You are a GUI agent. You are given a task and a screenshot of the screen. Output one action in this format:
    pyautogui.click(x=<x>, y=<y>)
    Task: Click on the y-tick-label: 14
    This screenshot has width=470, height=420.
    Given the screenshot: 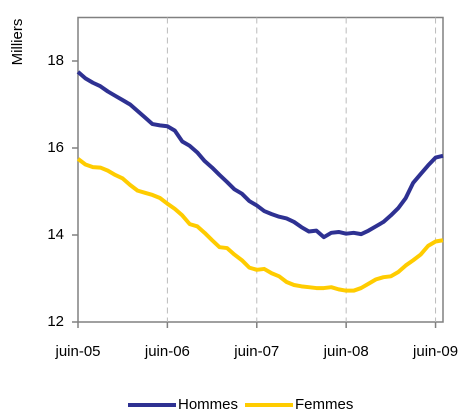 What is the action you would take?
    pyautogui.click(x=55, y=234)
    